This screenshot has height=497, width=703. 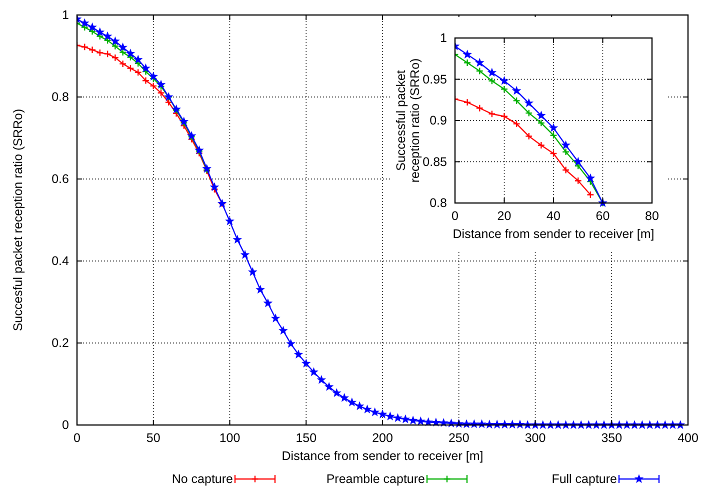 I want to click on x-tick-label: 20, so click(x=504, y=216).